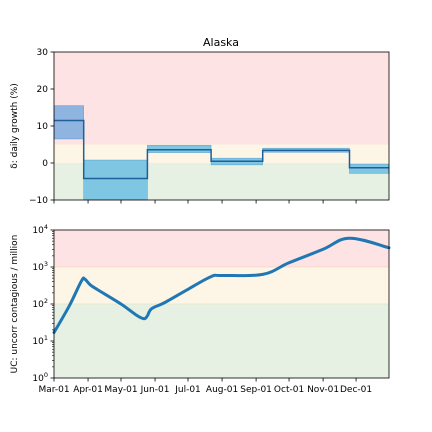 This screenshot has height=432, width=432. I want to click on contagious-x-tick-label: Apr-01, so click(88, 390).